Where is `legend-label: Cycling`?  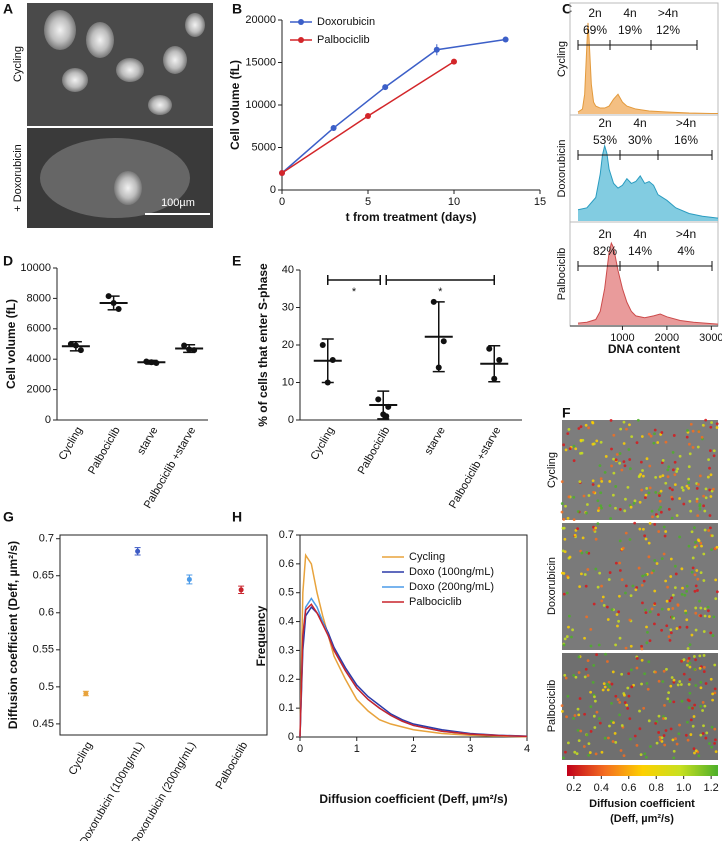
legend-label: Cycling is located at coordinates (427, 557).